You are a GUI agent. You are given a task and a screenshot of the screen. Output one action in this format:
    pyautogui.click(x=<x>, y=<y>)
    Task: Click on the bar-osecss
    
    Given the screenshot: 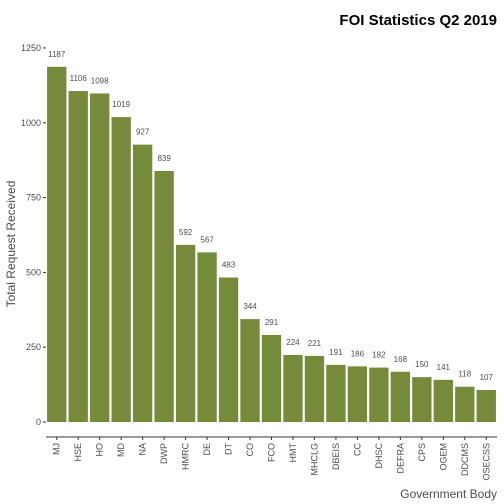 What is the action you would take?
    pyautogui.click(x=486, y=406)
    